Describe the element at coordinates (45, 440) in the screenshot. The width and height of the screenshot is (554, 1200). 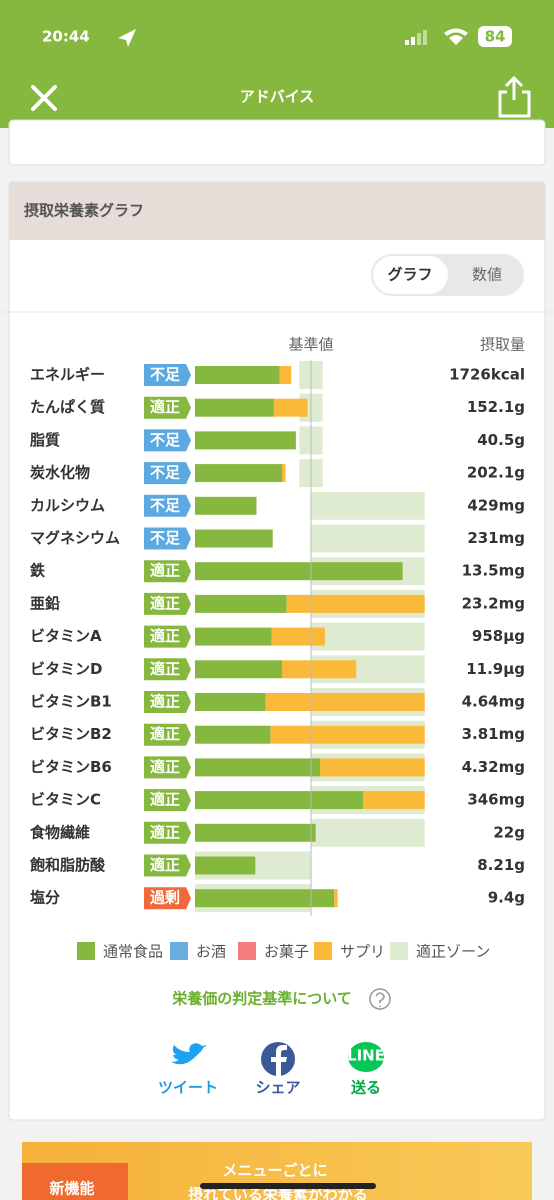
I see `nutrient-name: 脂質` at that location.